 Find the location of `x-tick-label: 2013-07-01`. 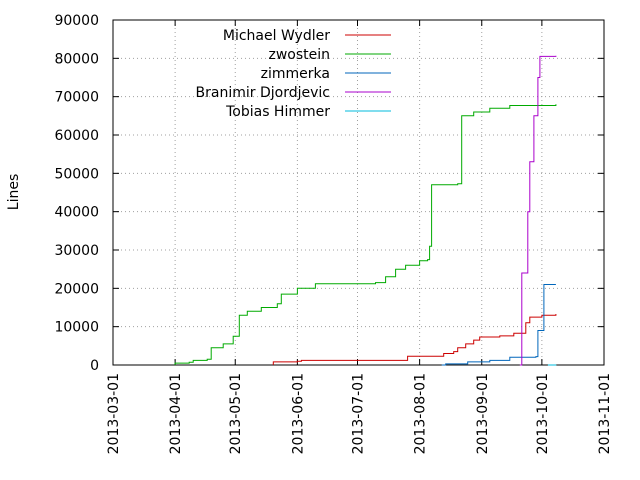

x-tick-label: 2013-07-01 is located at coordinates (358, 413).